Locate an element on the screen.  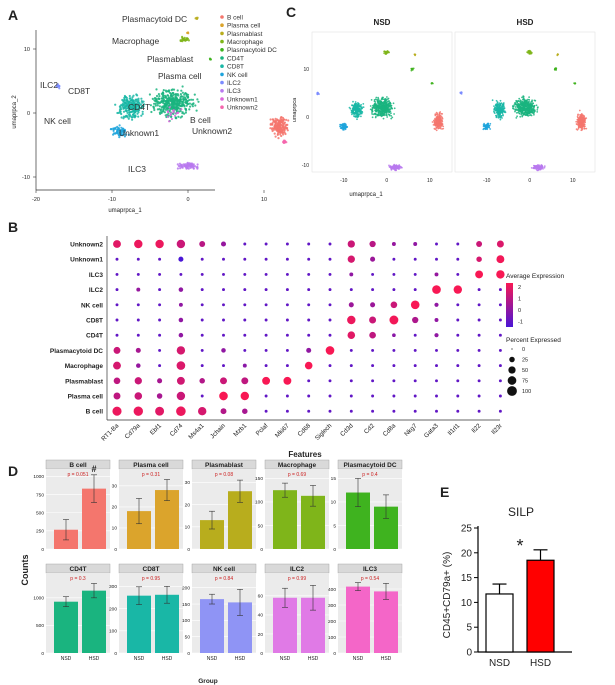
split-title: NSD is located at coordinates (382, 22).